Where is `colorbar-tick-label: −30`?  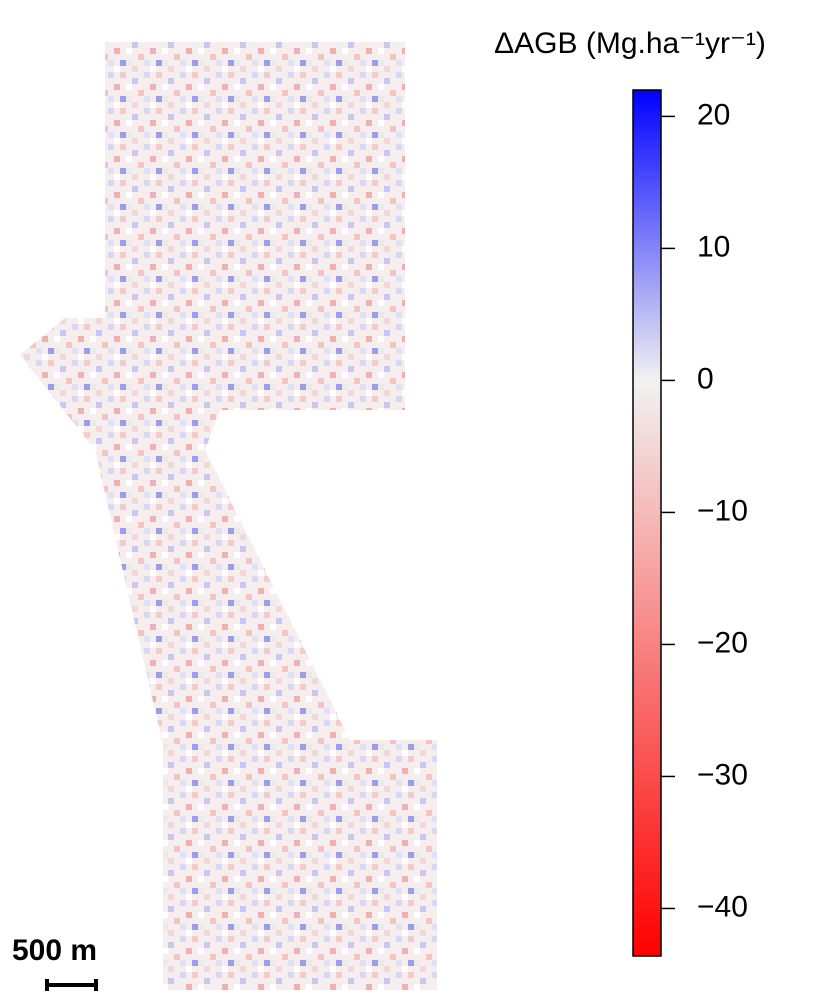
colorbar-tick-label: −30 is located at coordinates (722, 774).